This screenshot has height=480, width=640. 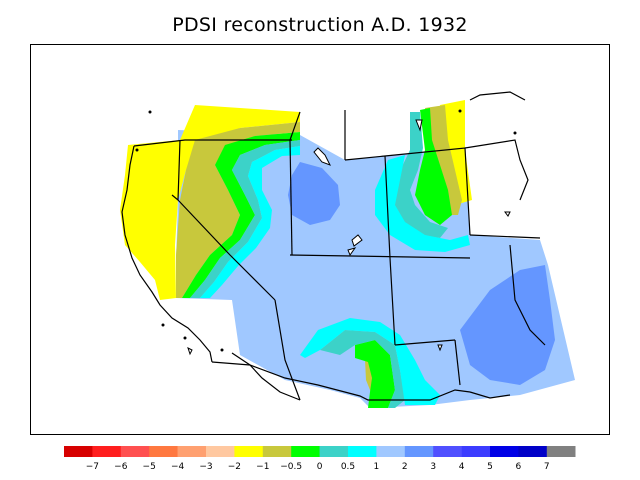 I want to click on pdsi-field-blue-utah, so click(x=314, y=193).